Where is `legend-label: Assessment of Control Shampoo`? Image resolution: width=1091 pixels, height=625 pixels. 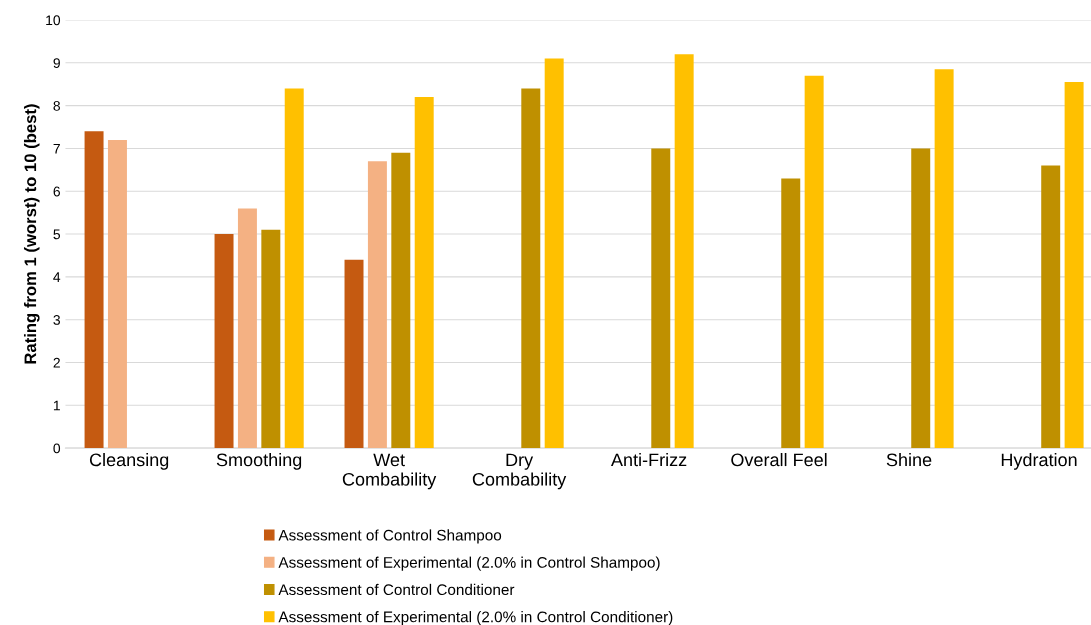
legend-label: Assessment of Control Shampoo is located at coordinates (390, 536).